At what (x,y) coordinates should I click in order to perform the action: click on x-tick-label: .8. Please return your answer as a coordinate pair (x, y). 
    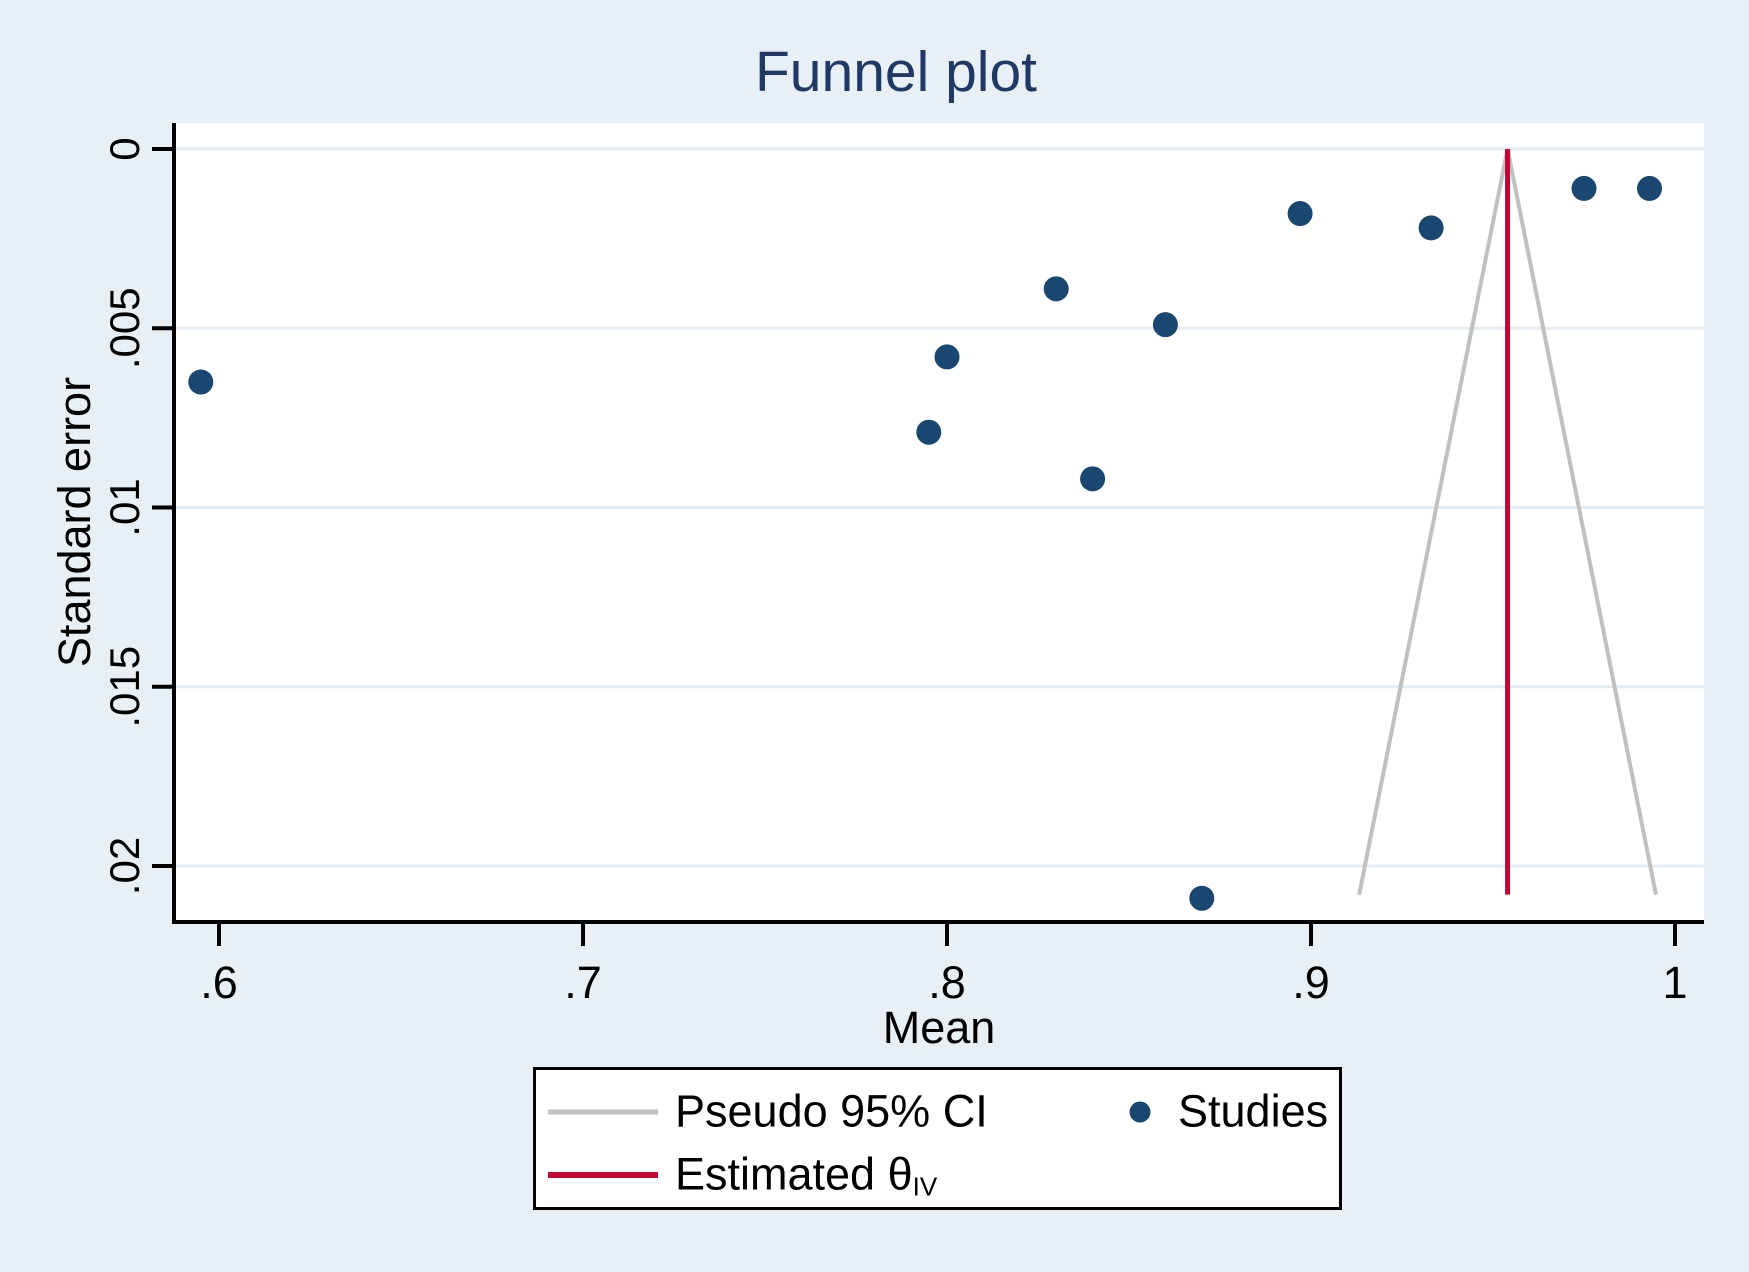
    Looking at the image, I should click on (947, 982).